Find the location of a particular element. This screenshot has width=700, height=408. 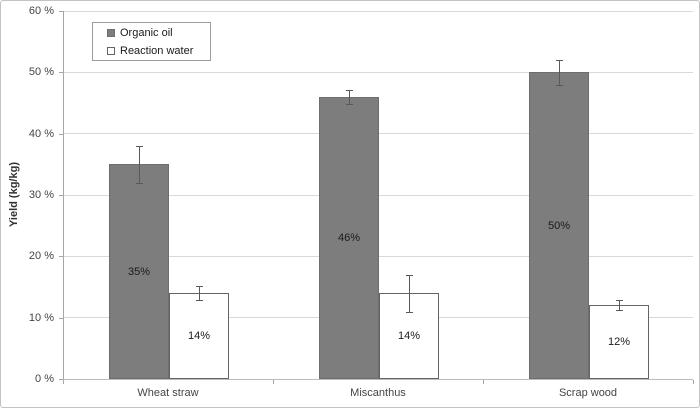

legend-item-reaction-water: Reaction water is located at coordinates (158, 51).